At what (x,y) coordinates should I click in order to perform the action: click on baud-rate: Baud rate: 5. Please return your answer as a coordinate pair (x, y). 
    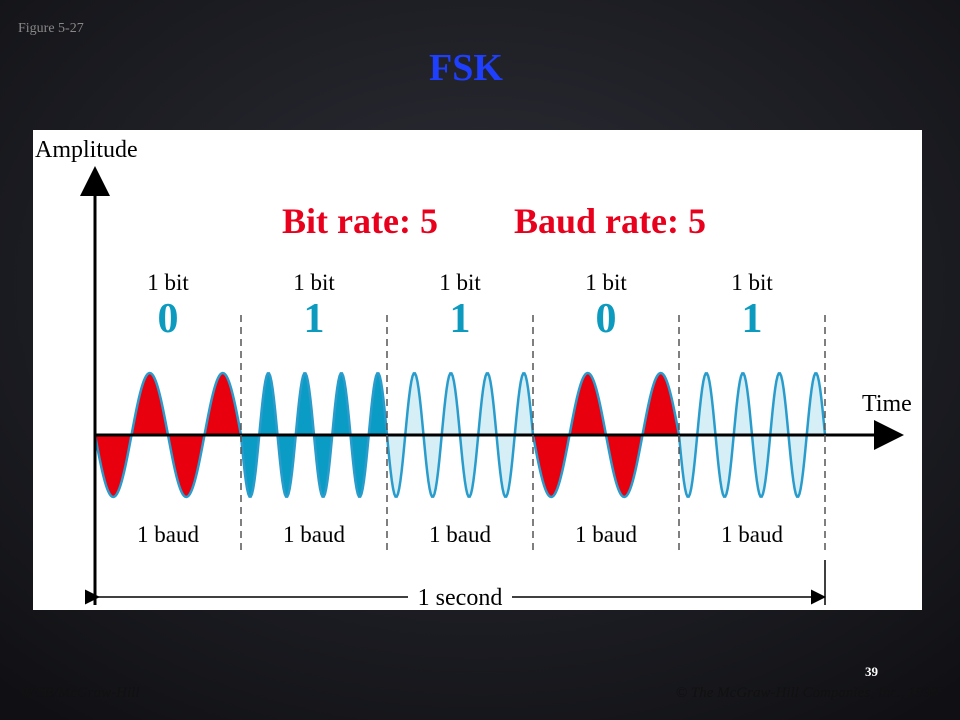
    Looking at the image, I should click on (610, 221).